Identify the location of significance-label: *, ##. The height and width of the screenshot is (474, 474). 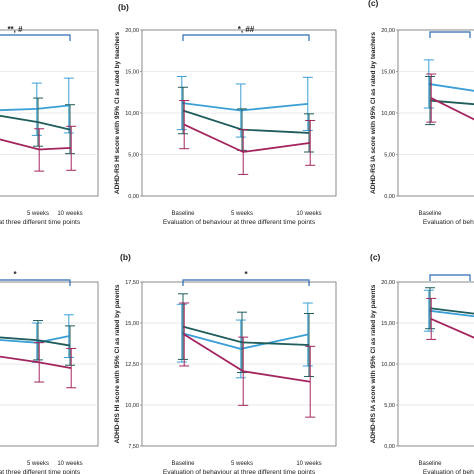
(246, 29).